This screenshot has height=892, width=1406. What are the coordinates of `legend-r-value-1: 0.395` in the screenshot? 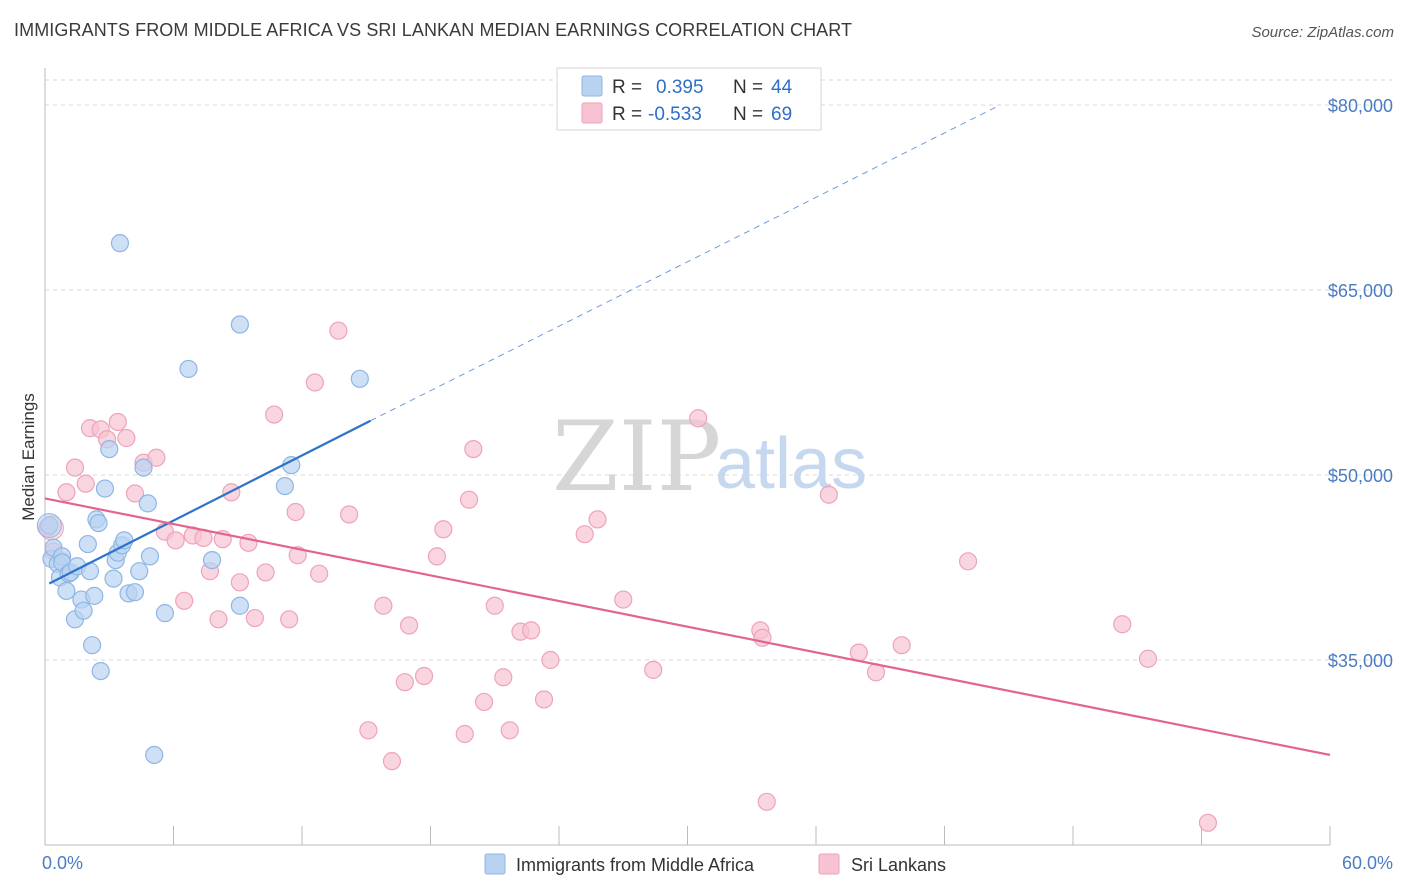 It's located at (680, 87).